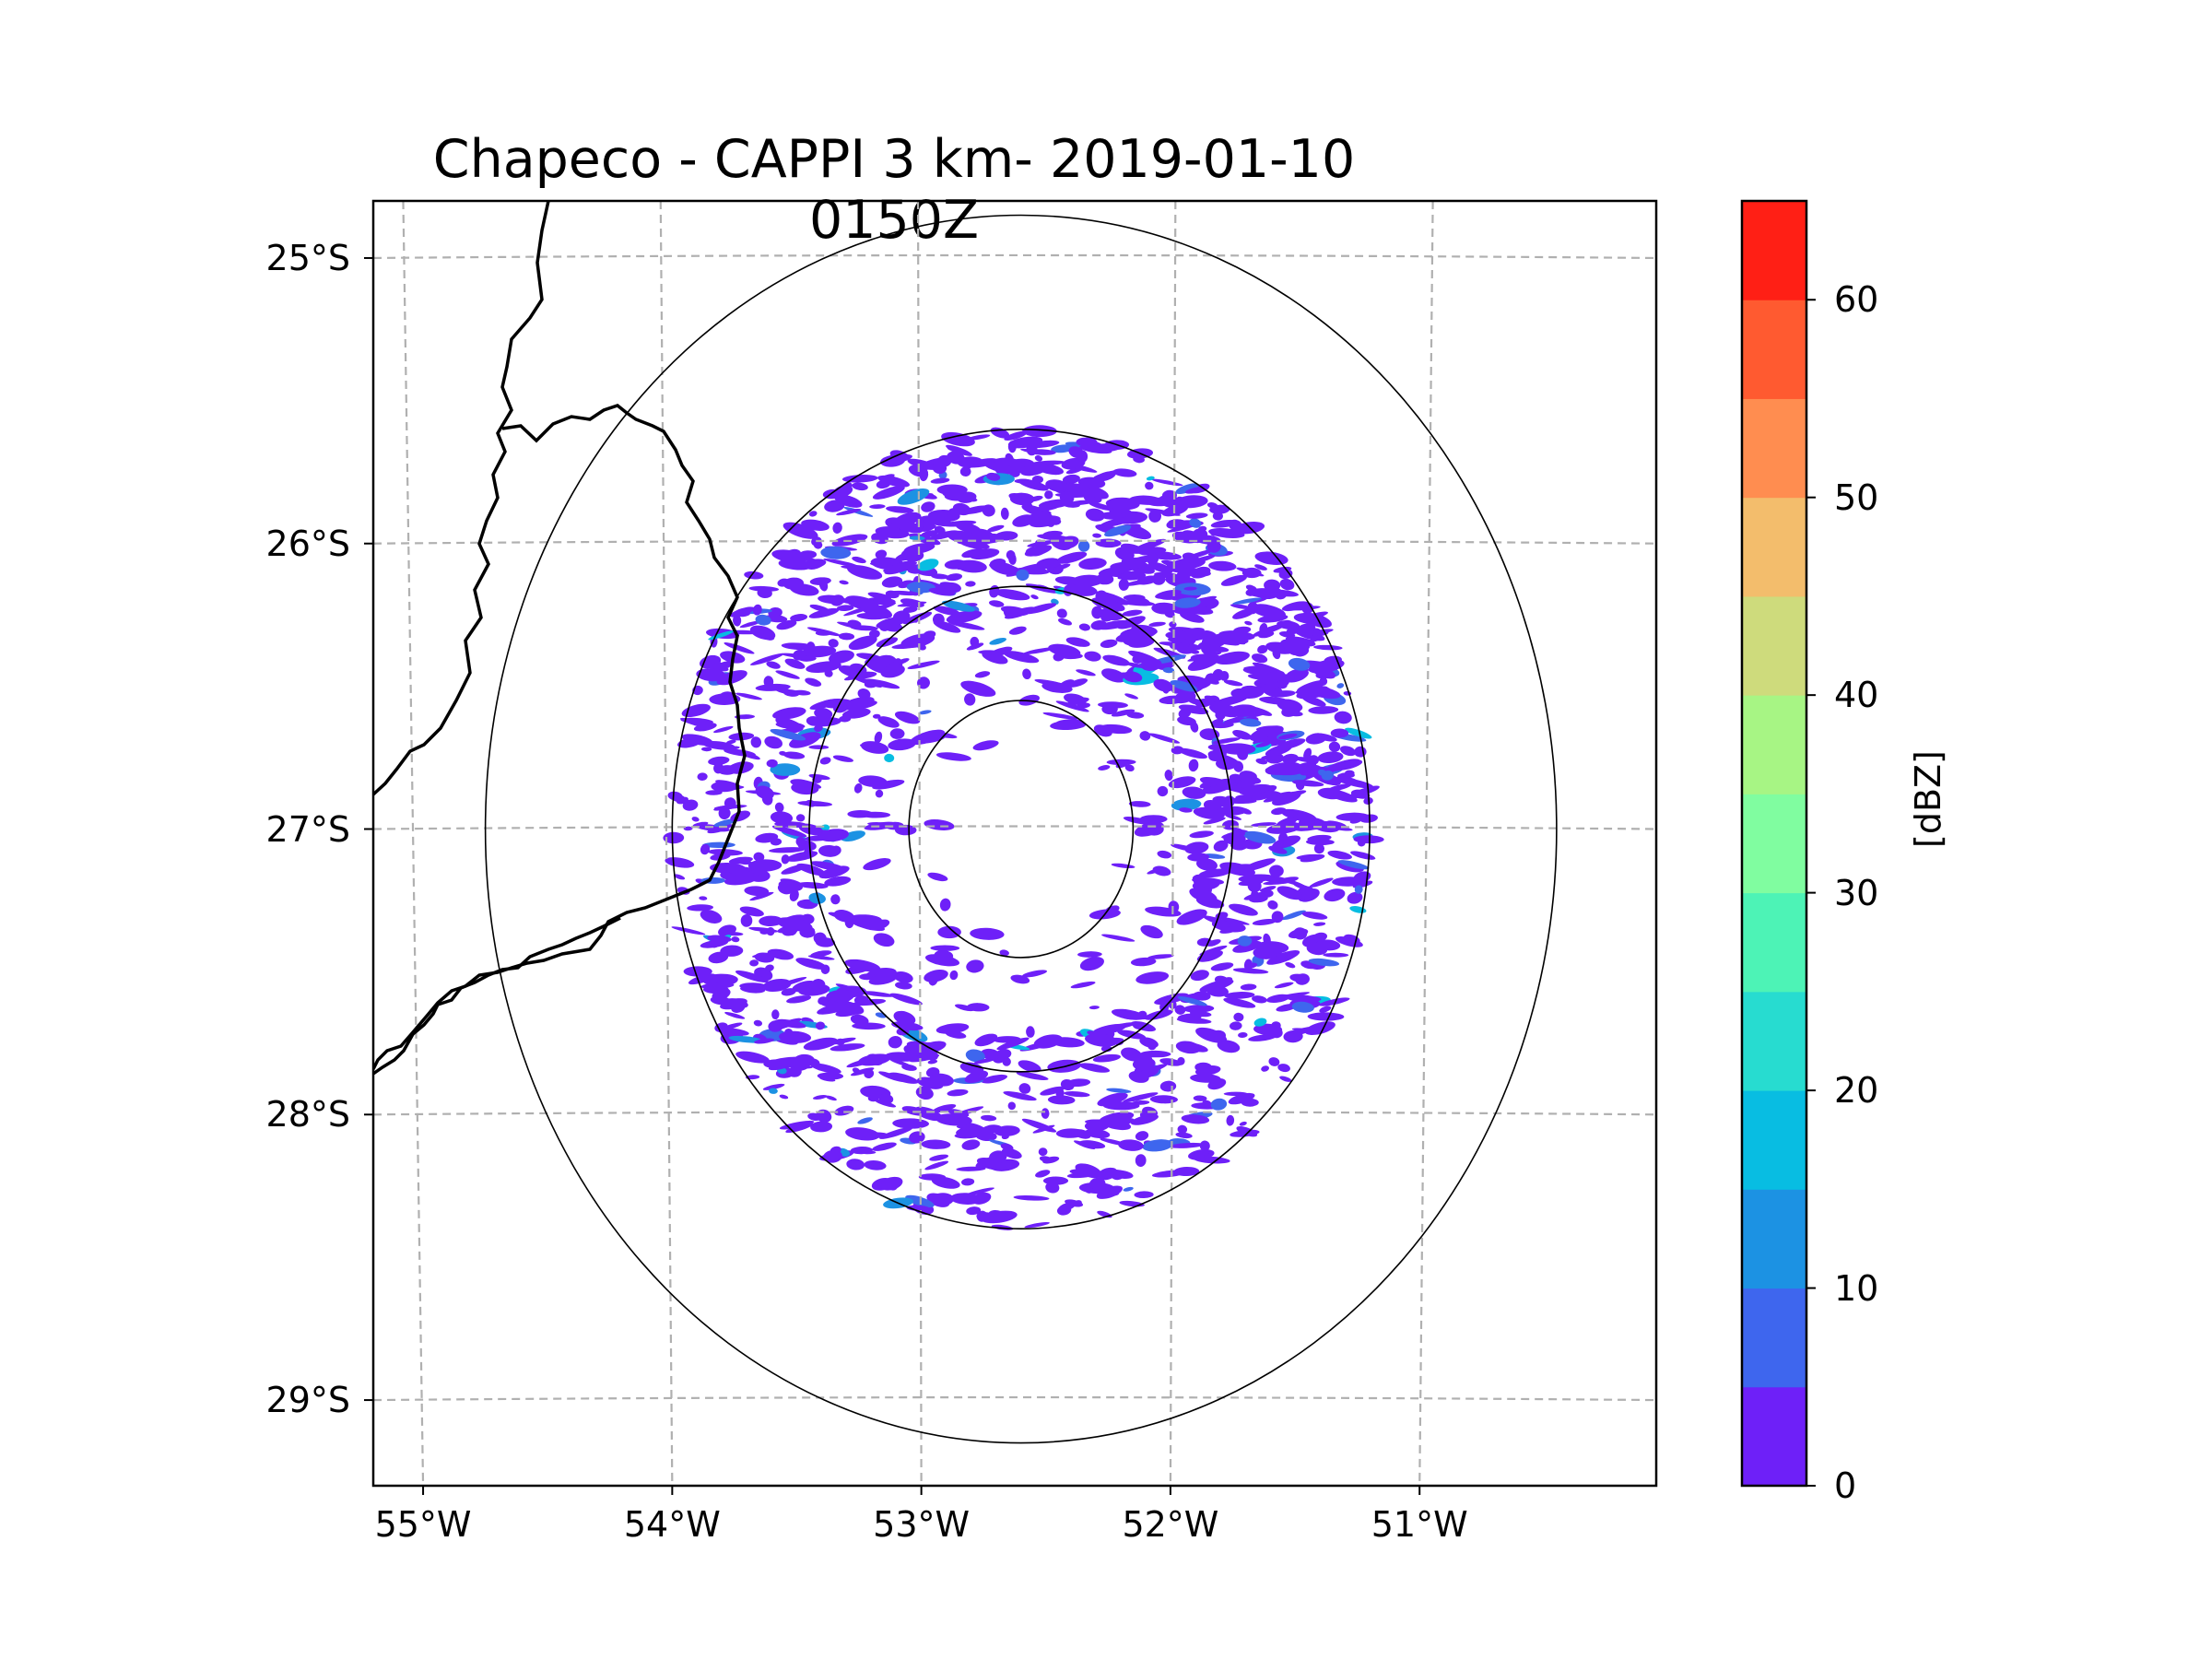 Image resolution: width=2212 pixels, height=1659 pixels. I want to click on gridline-lat, so click(1014, 1398).